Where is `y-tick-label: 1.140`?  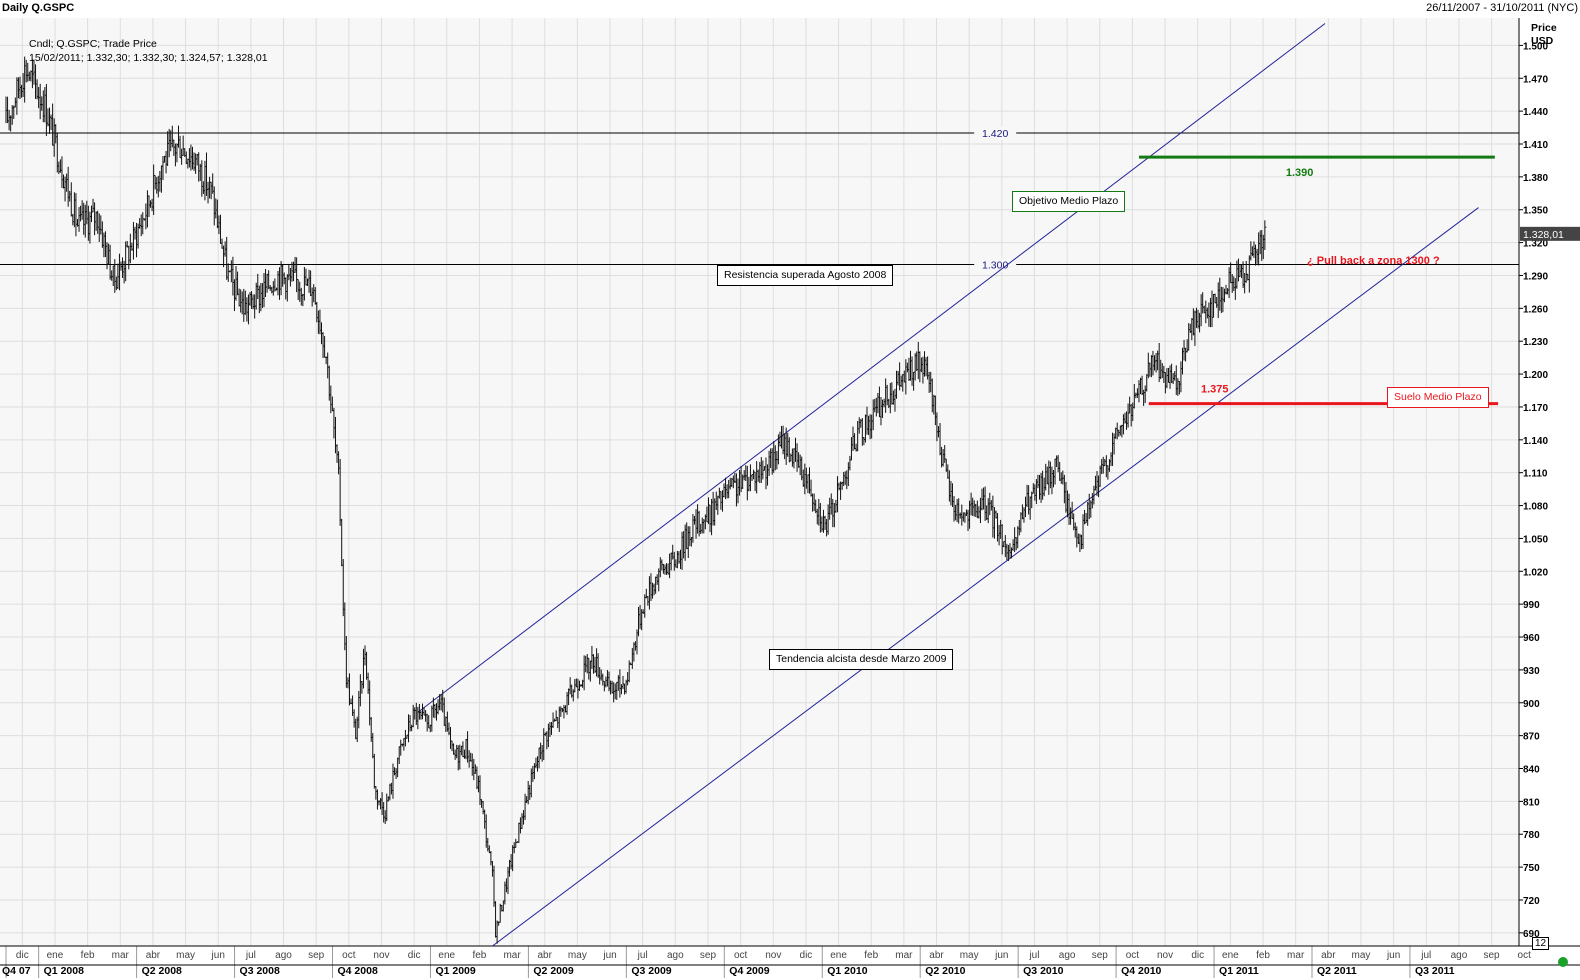 y-tick-label: 1.140 is located at coordinates (1535, 441).